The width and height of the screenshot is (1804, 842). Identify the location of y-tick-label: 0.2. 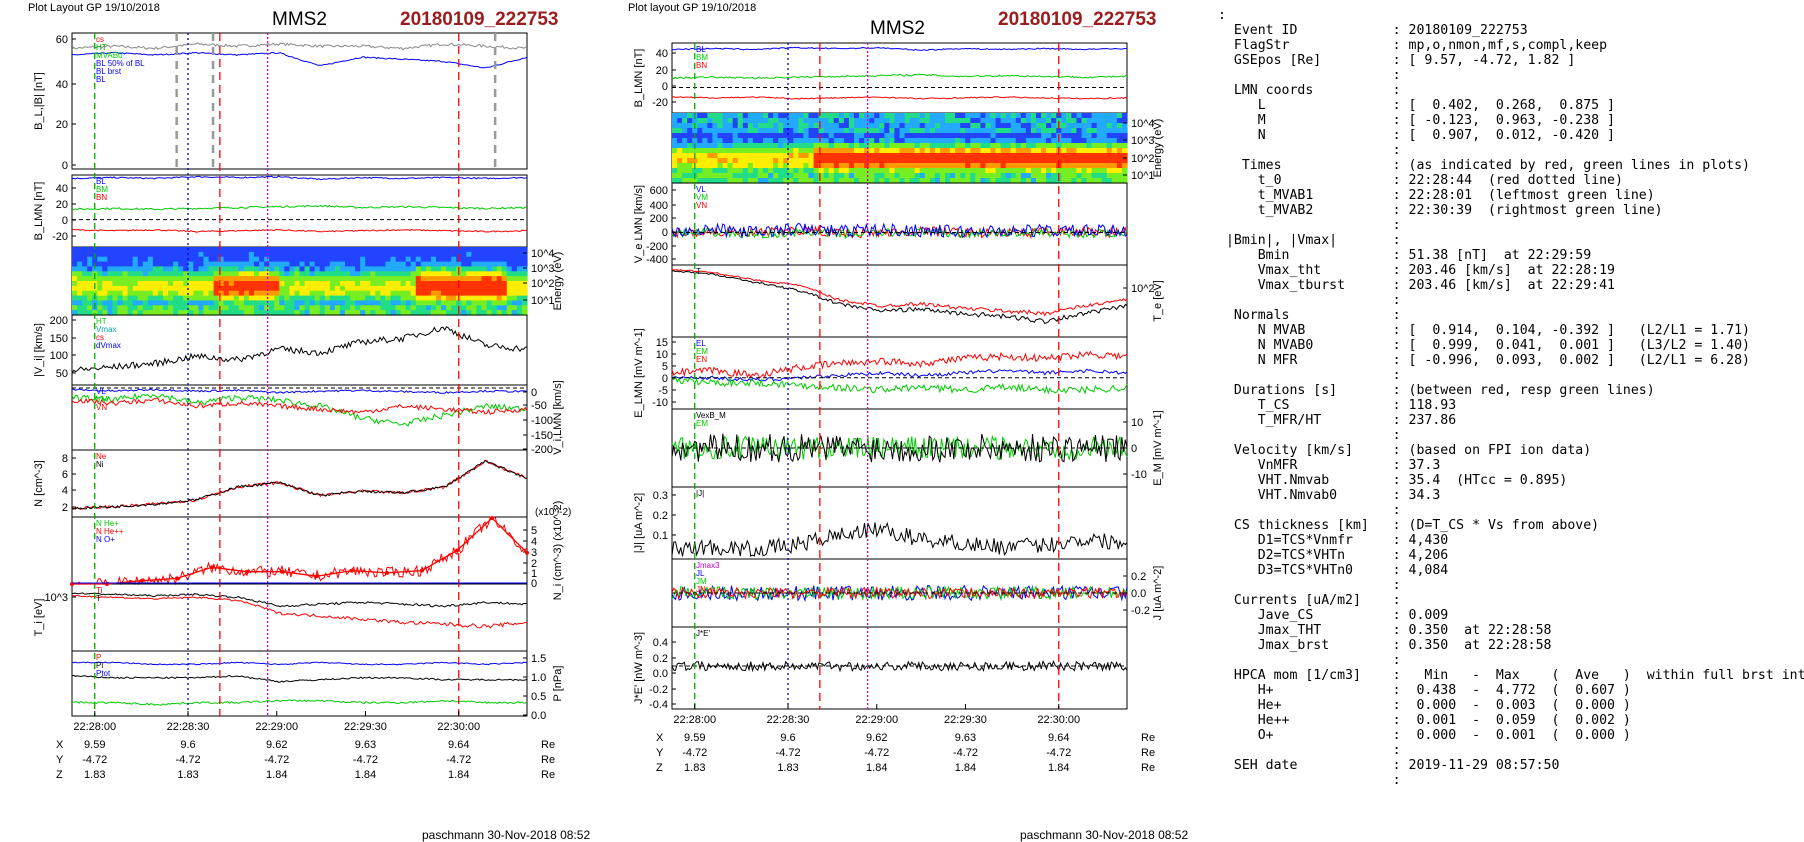
(660, 659).